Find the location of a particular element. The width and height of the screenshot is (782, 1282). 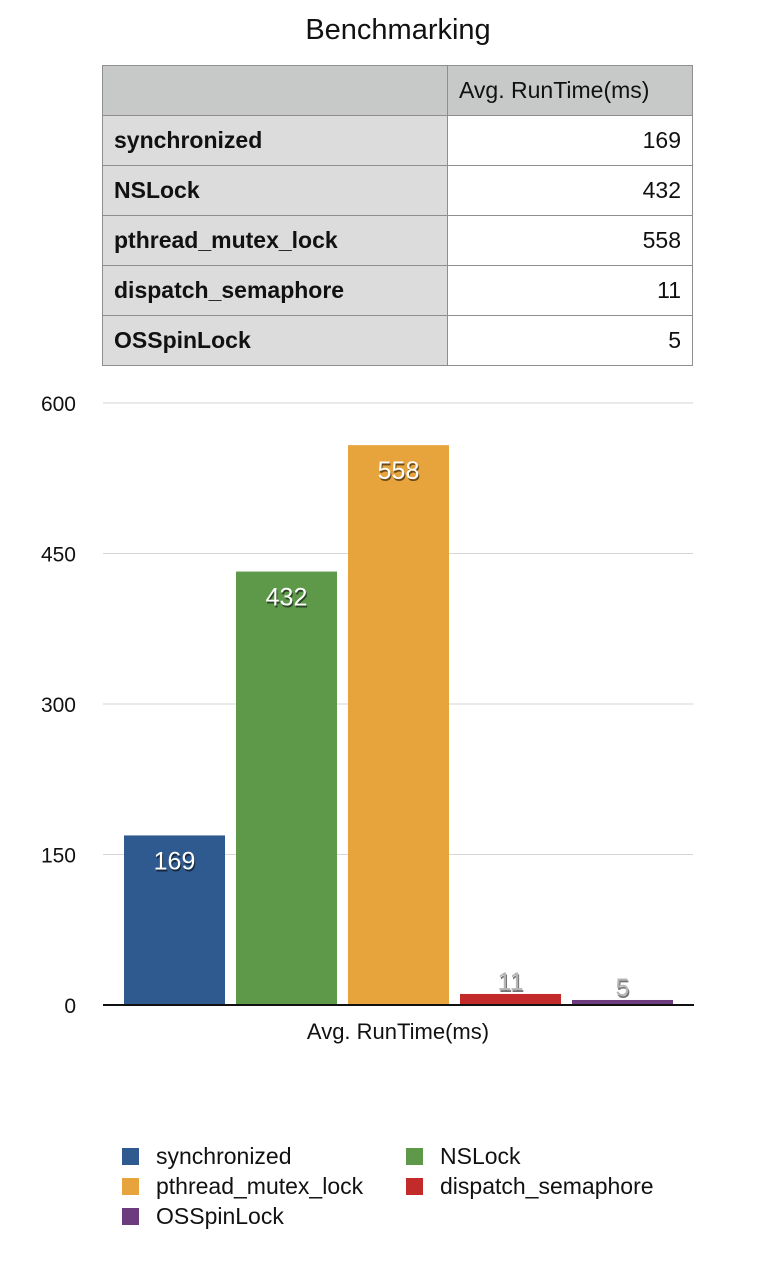

table-row-value: 11 is located at coordinates (570, 290).